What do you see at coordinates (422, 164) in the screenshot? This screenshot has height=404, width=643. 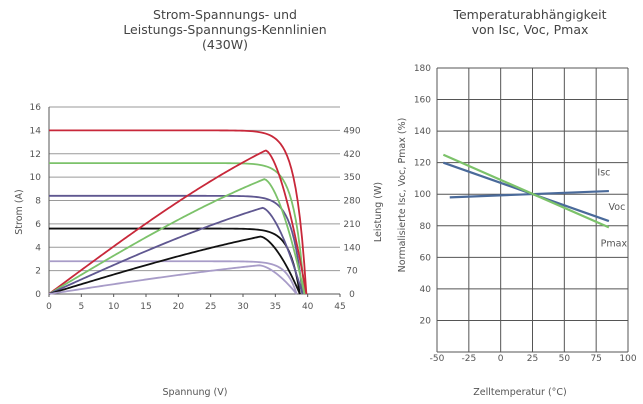 I see `right-y-tick-label: 120` at bounding box center [422, 164].